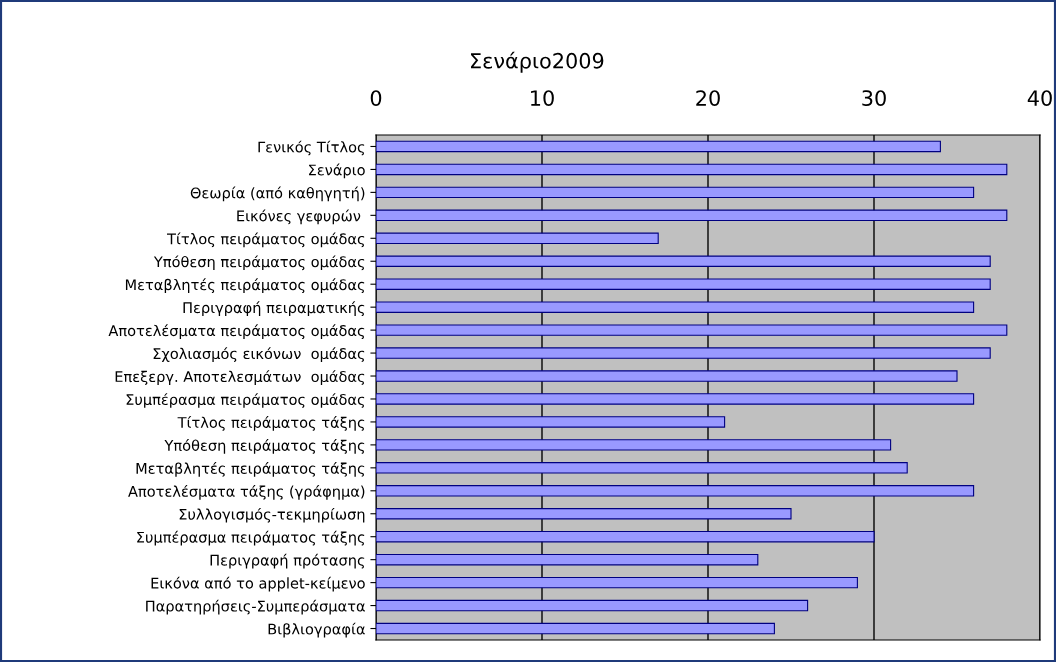  What do you see at coordinates (287, 561) in the screenshot?
I see `y-tick-label: Περιγραφή πρότασης` at bounding box center [287, 561].